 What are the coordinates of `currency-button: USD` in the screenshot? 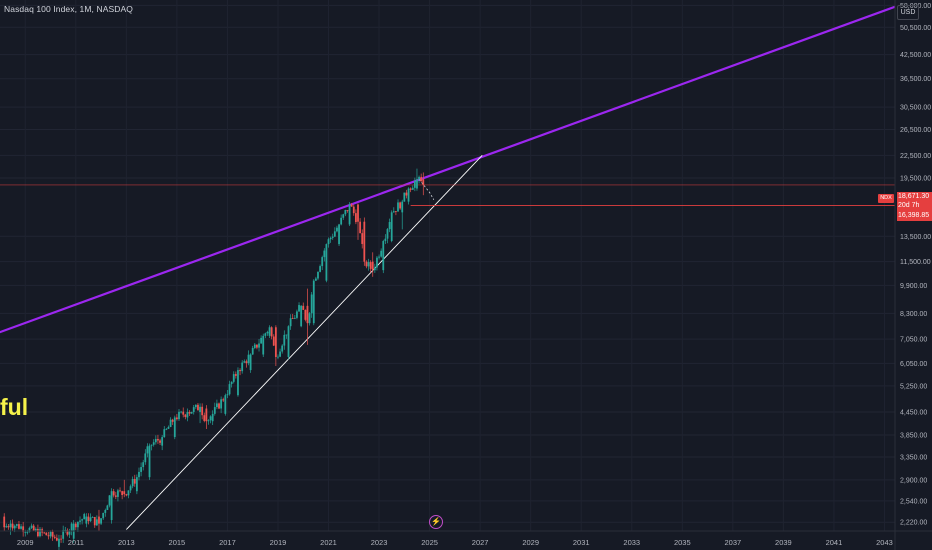 It's located at (908, 12).